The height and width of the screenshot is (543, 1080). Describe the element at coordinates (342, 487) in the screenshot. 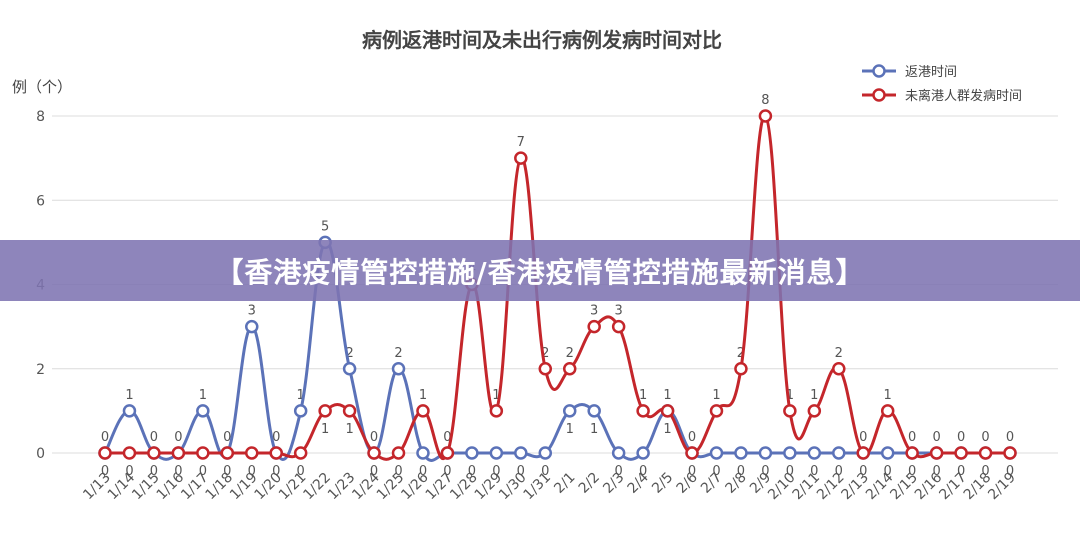

I see `x-tick-label: 1/23` at that location.